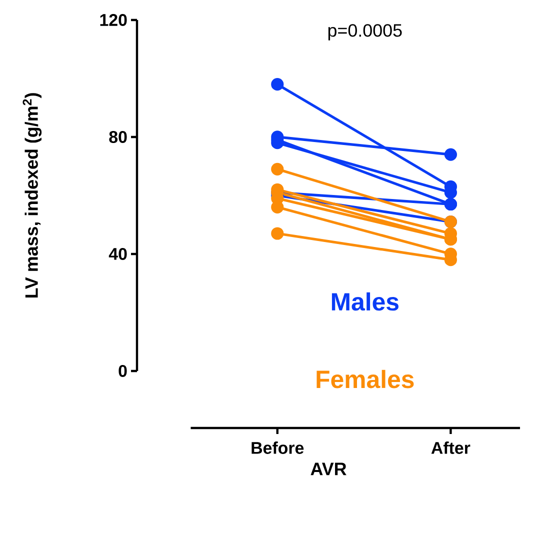 Image resolution: width=536 pixels, height=536 pixels. What do you see at coordinates (117, 254) in the screenshot?
I see `y-tick-label: 40` at bounding box center [117, 254].